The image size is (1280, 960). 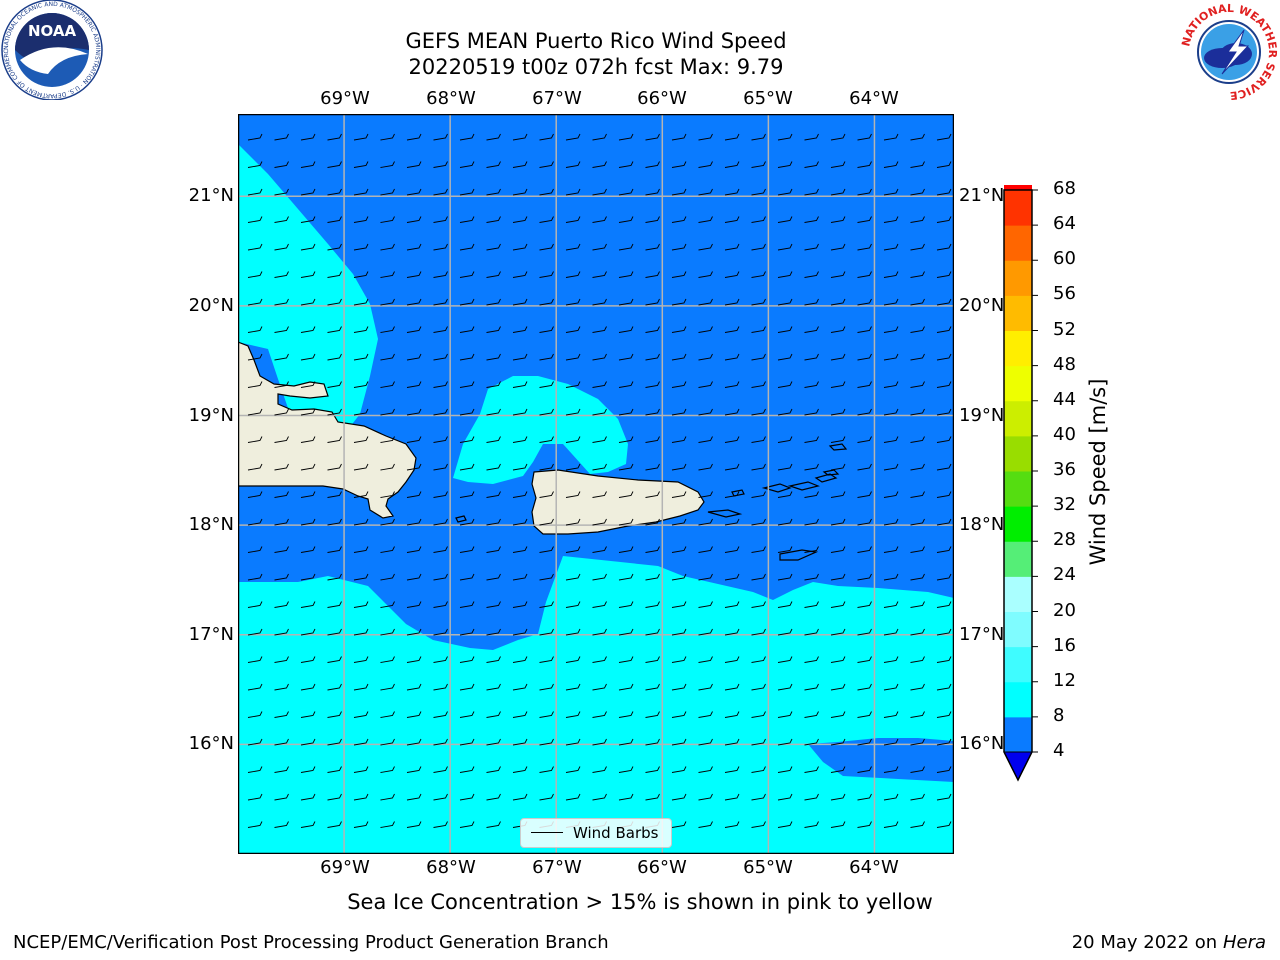 I want to click on lon-label-top-67w: 67°W, so click(x=557, y=98).